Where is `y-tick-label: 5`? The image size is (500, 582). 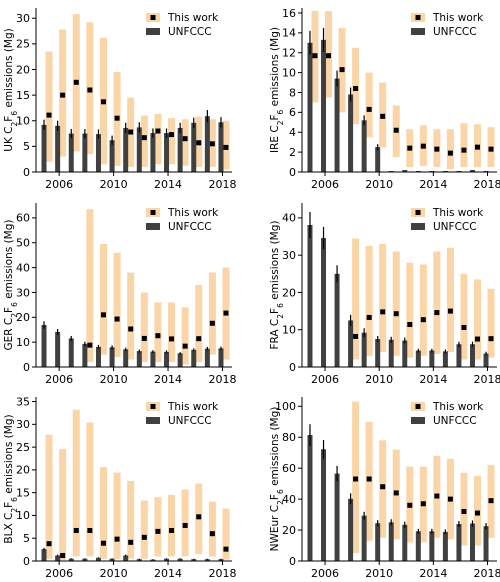 y-tick-label: 5 is located at coordinates (26, 146).